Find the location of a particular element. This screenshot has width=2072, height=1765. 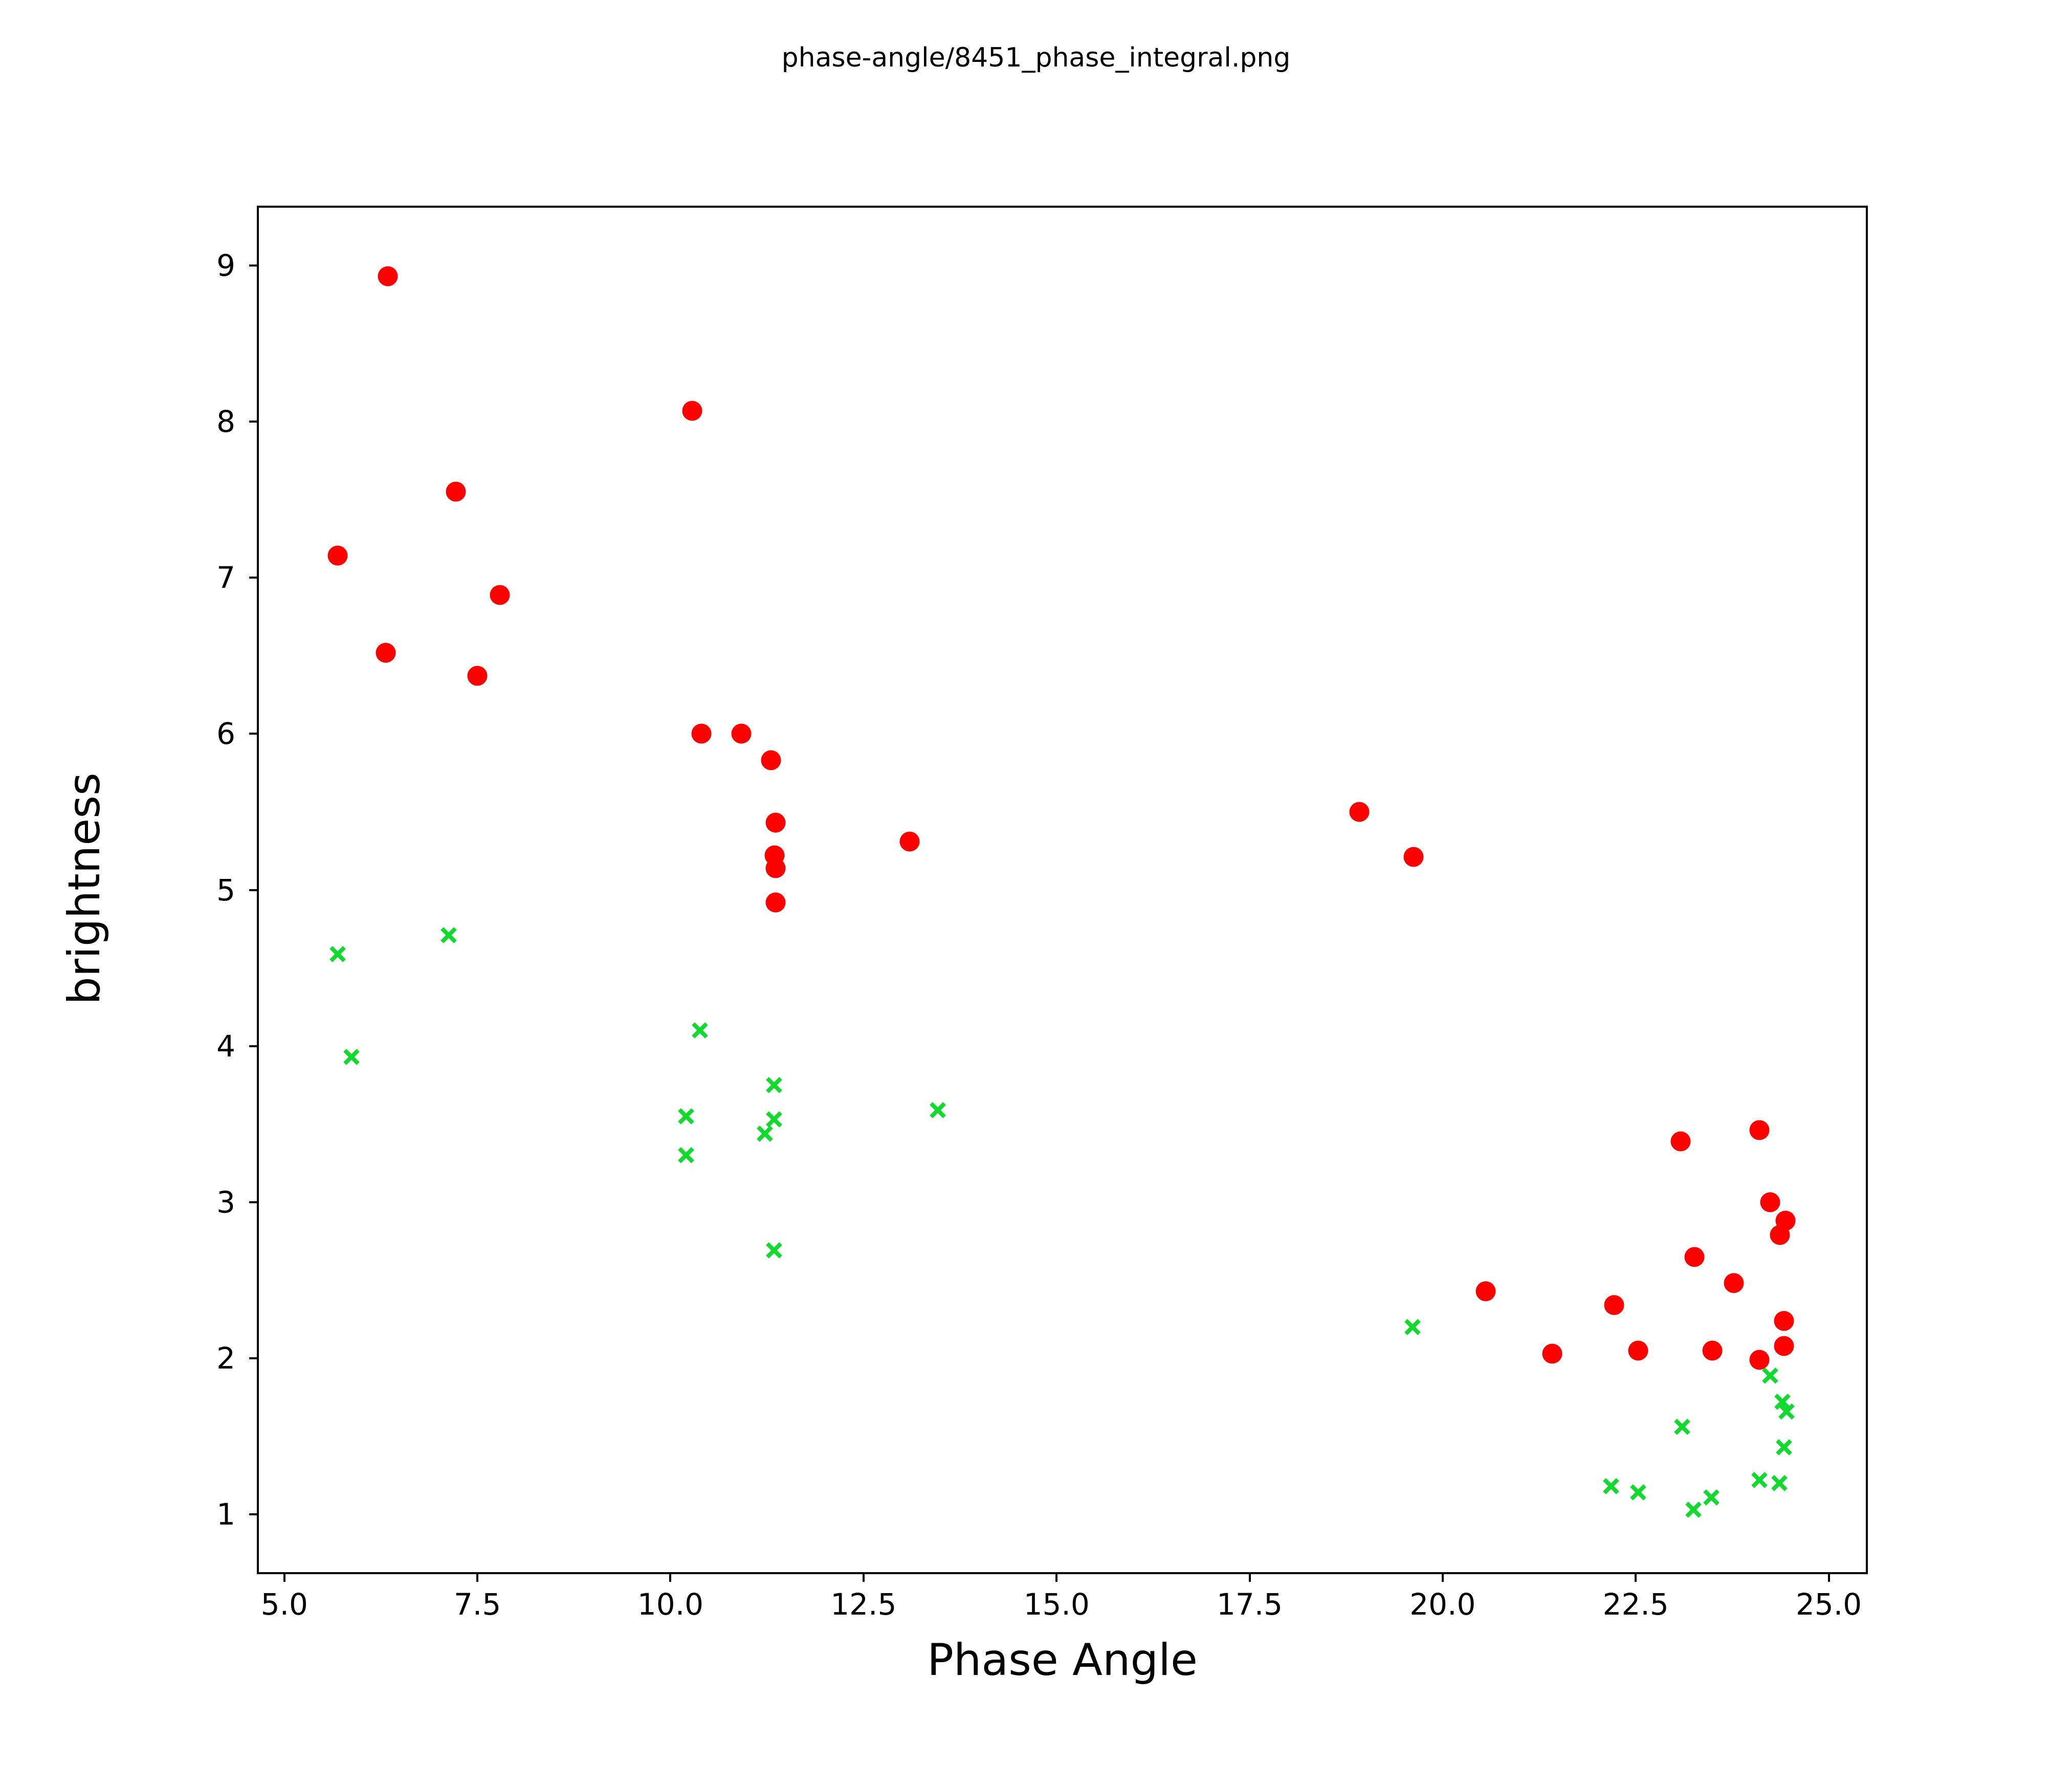

y-tick-label: 6 is located at coordinates (225, 734).